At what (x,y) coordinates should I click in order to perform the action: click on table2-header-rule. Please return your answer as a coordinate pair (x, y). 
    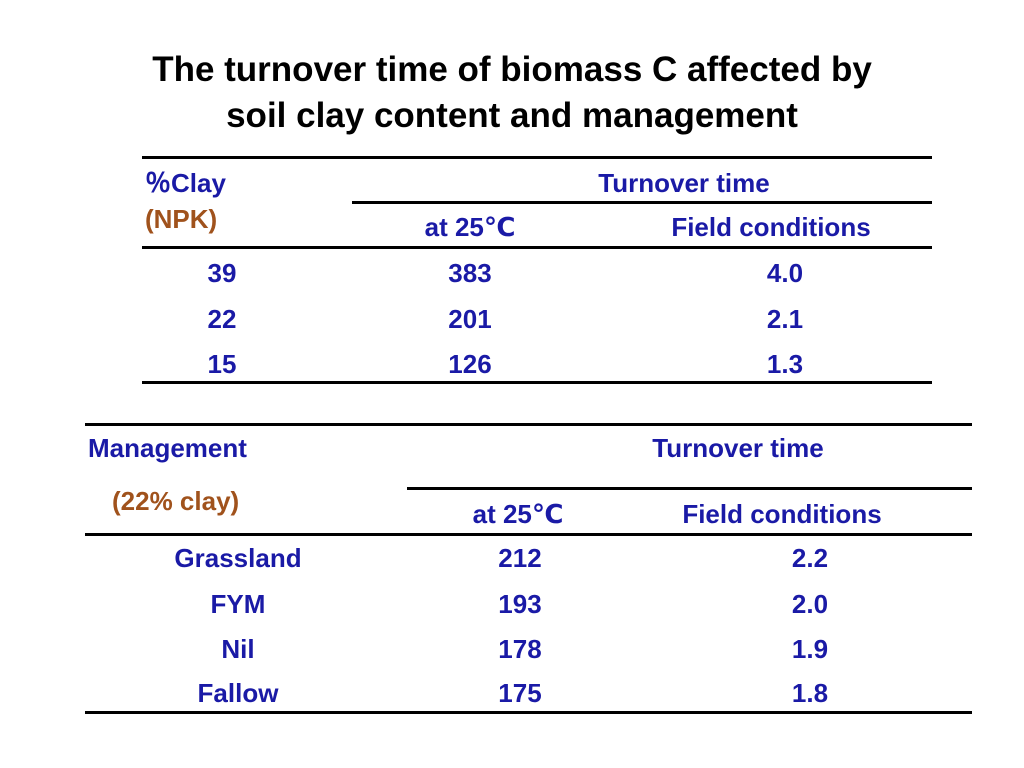
    Looking at the image, I should click on (528, 534).